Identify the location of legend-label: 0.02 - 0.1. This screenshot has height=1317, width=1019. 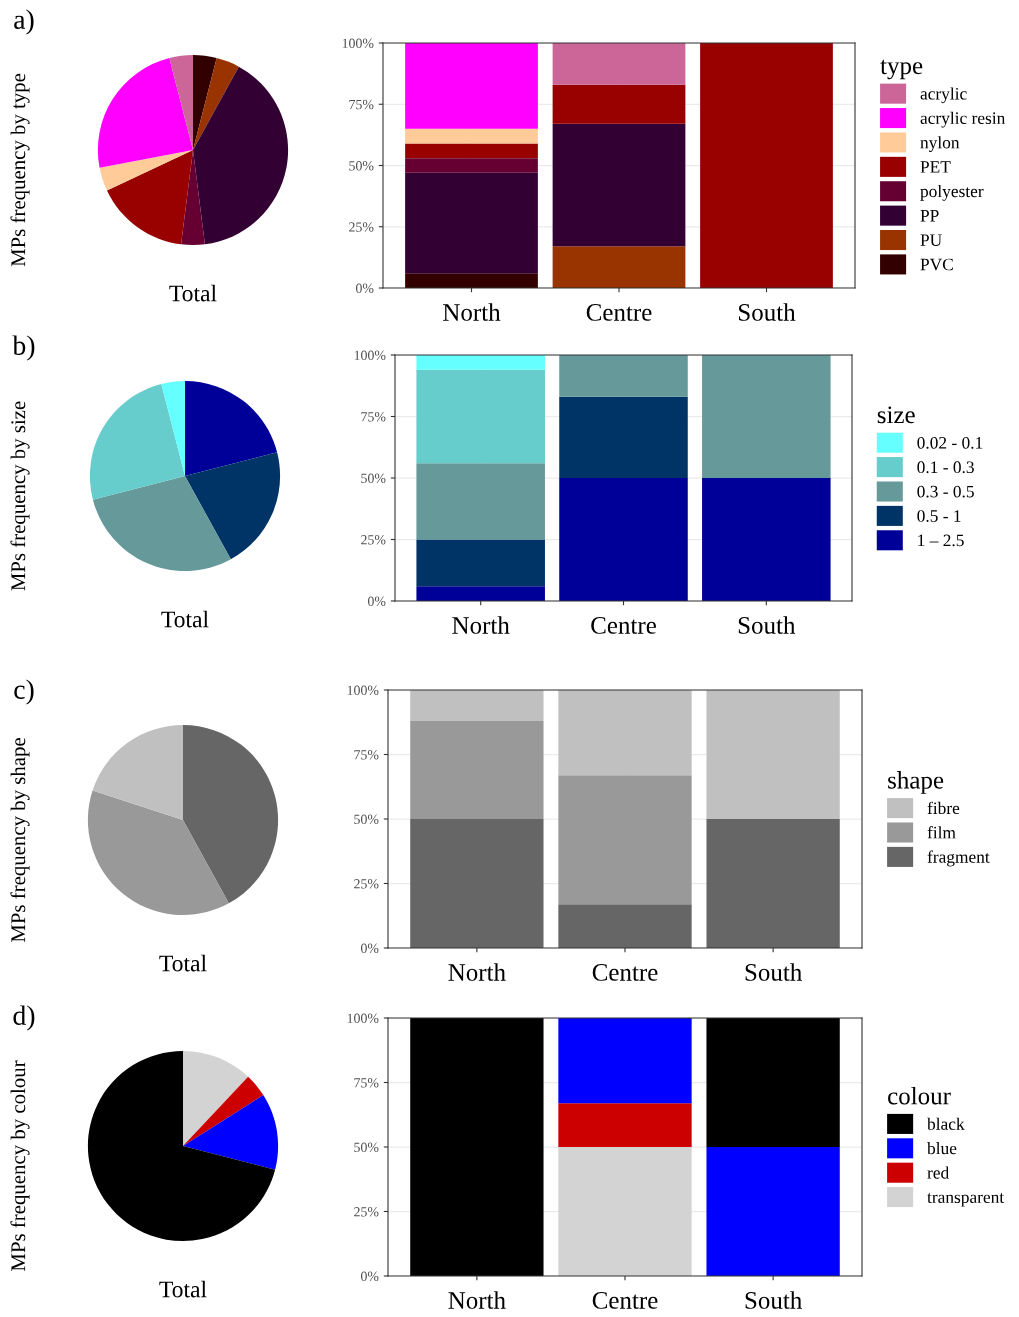
(950, 442).